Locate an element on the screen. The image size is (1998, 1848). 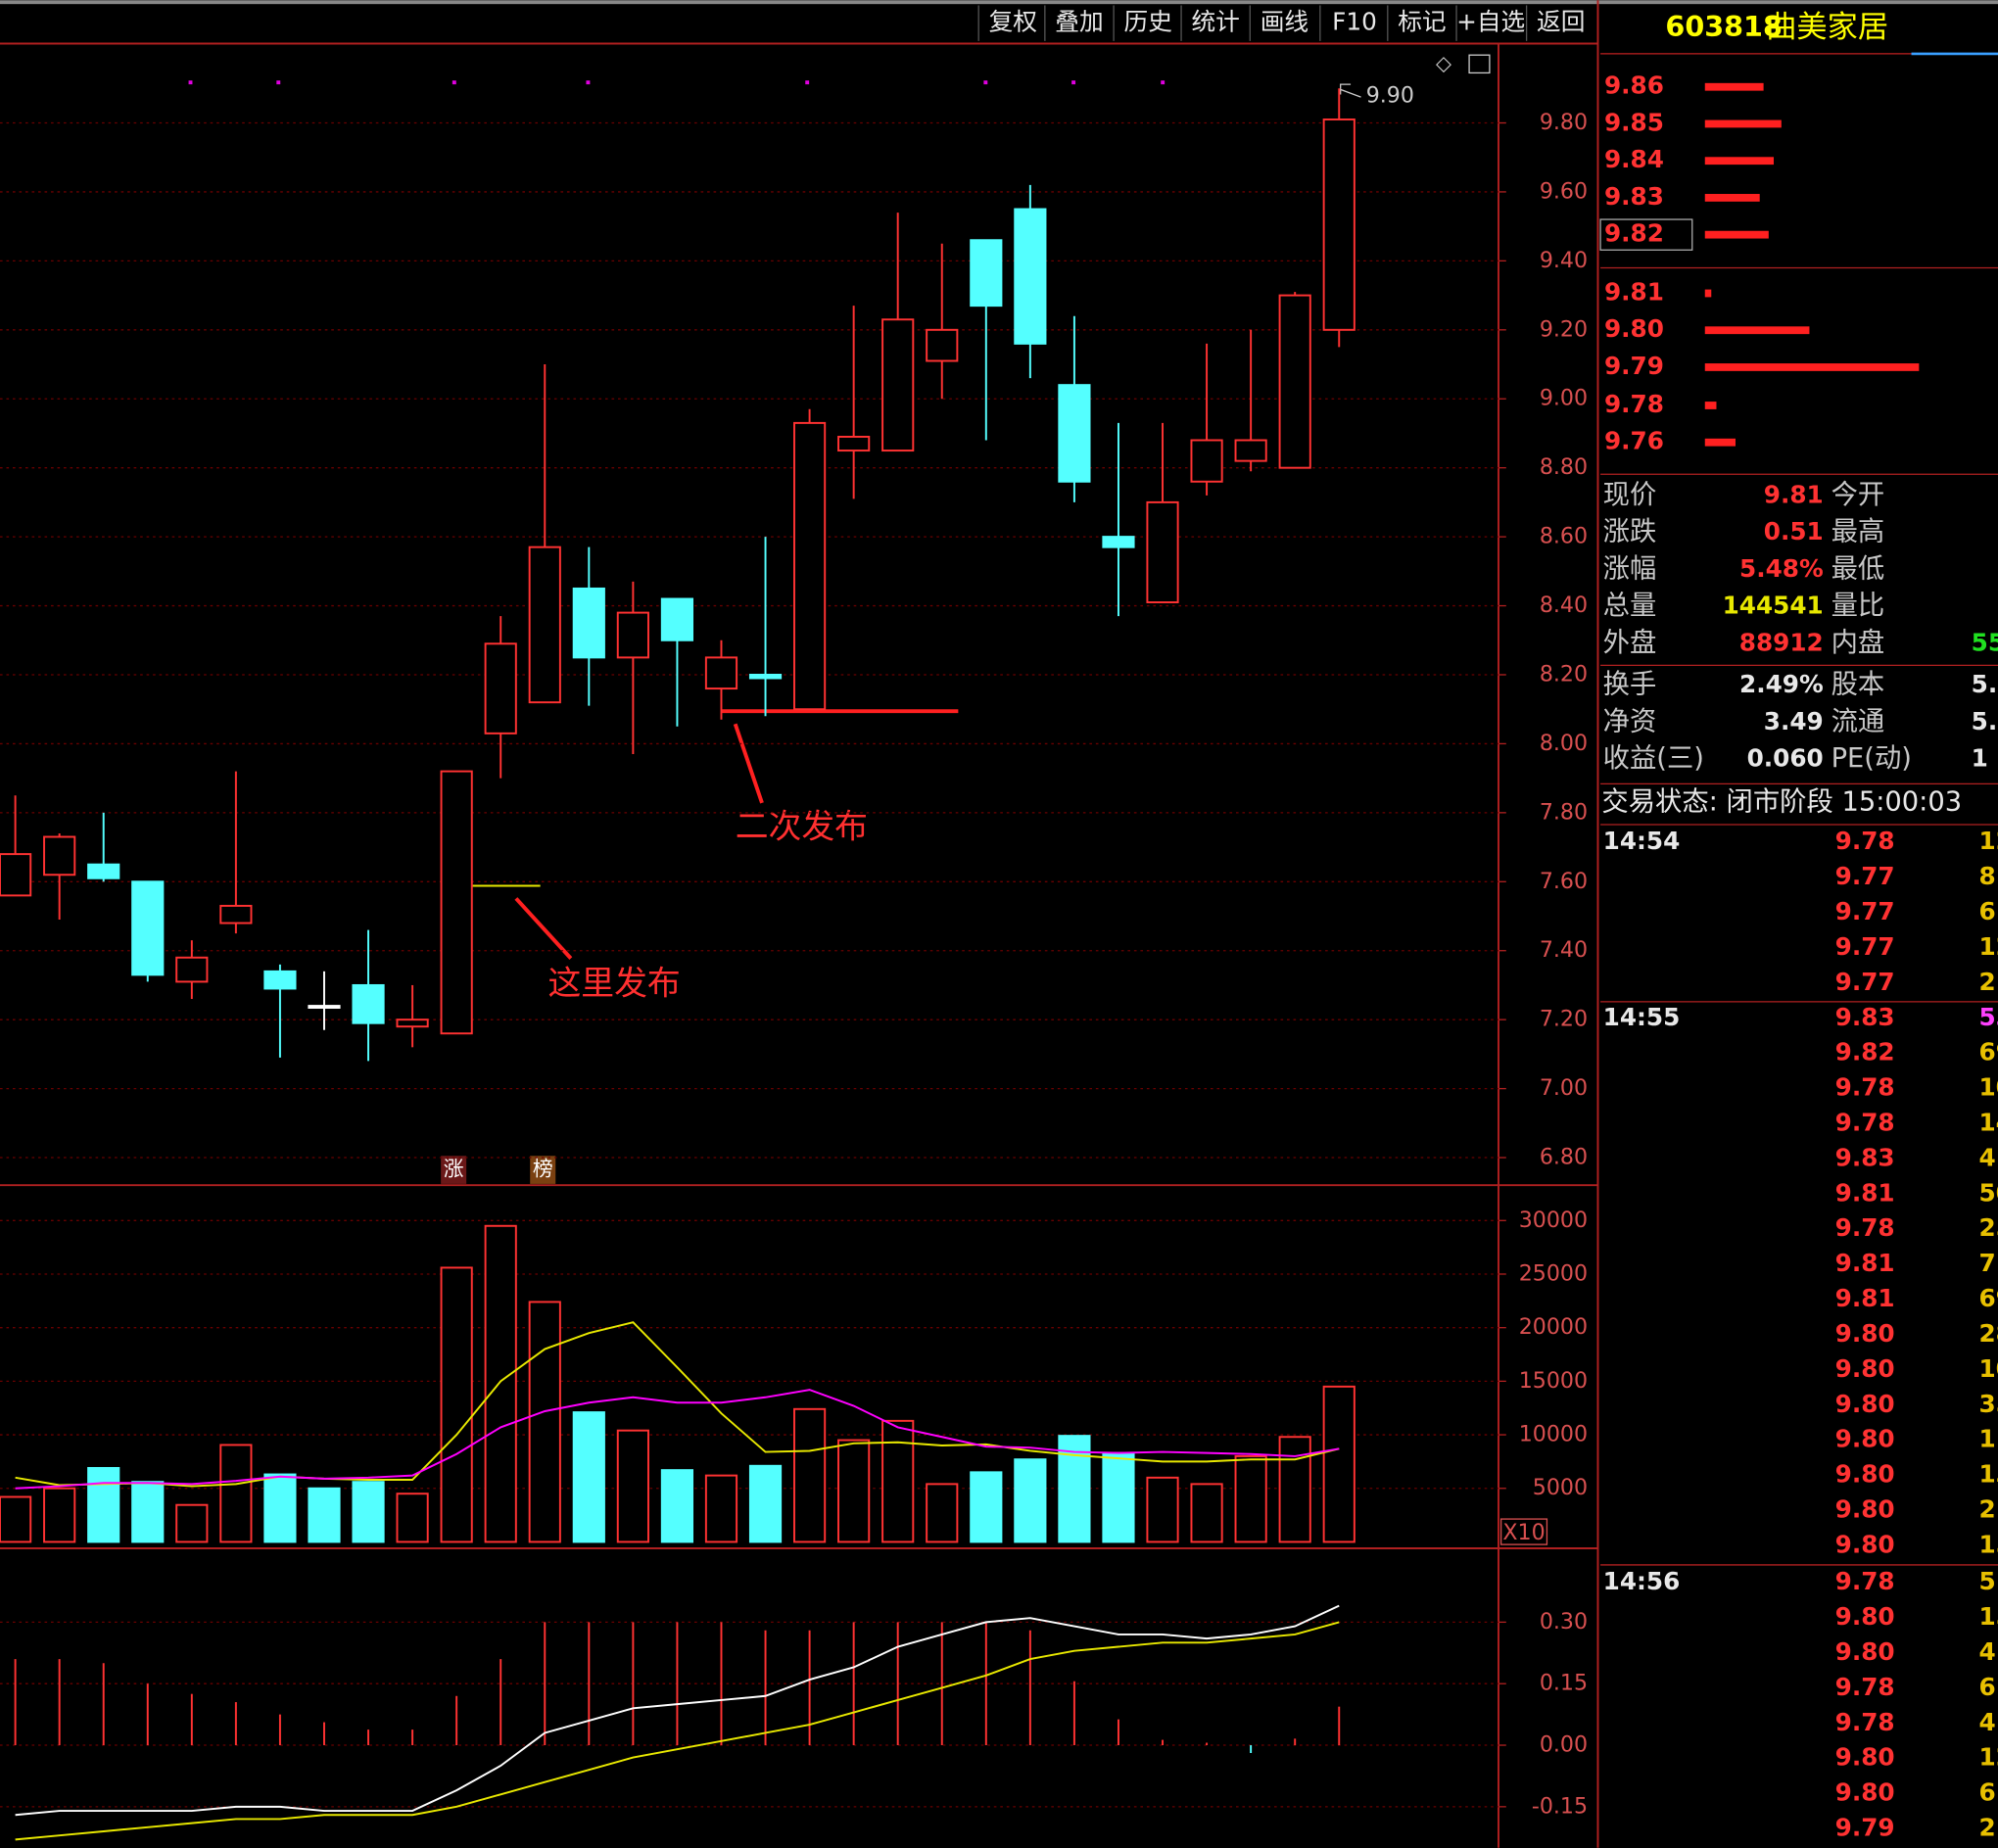
trade-volume: 35 is located at coordinates (1988, 1404).